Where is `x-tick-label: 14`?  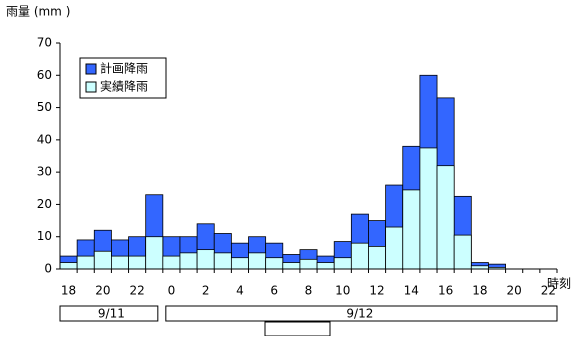 x-tick-label: 14 is located at coordinates (411, 291).